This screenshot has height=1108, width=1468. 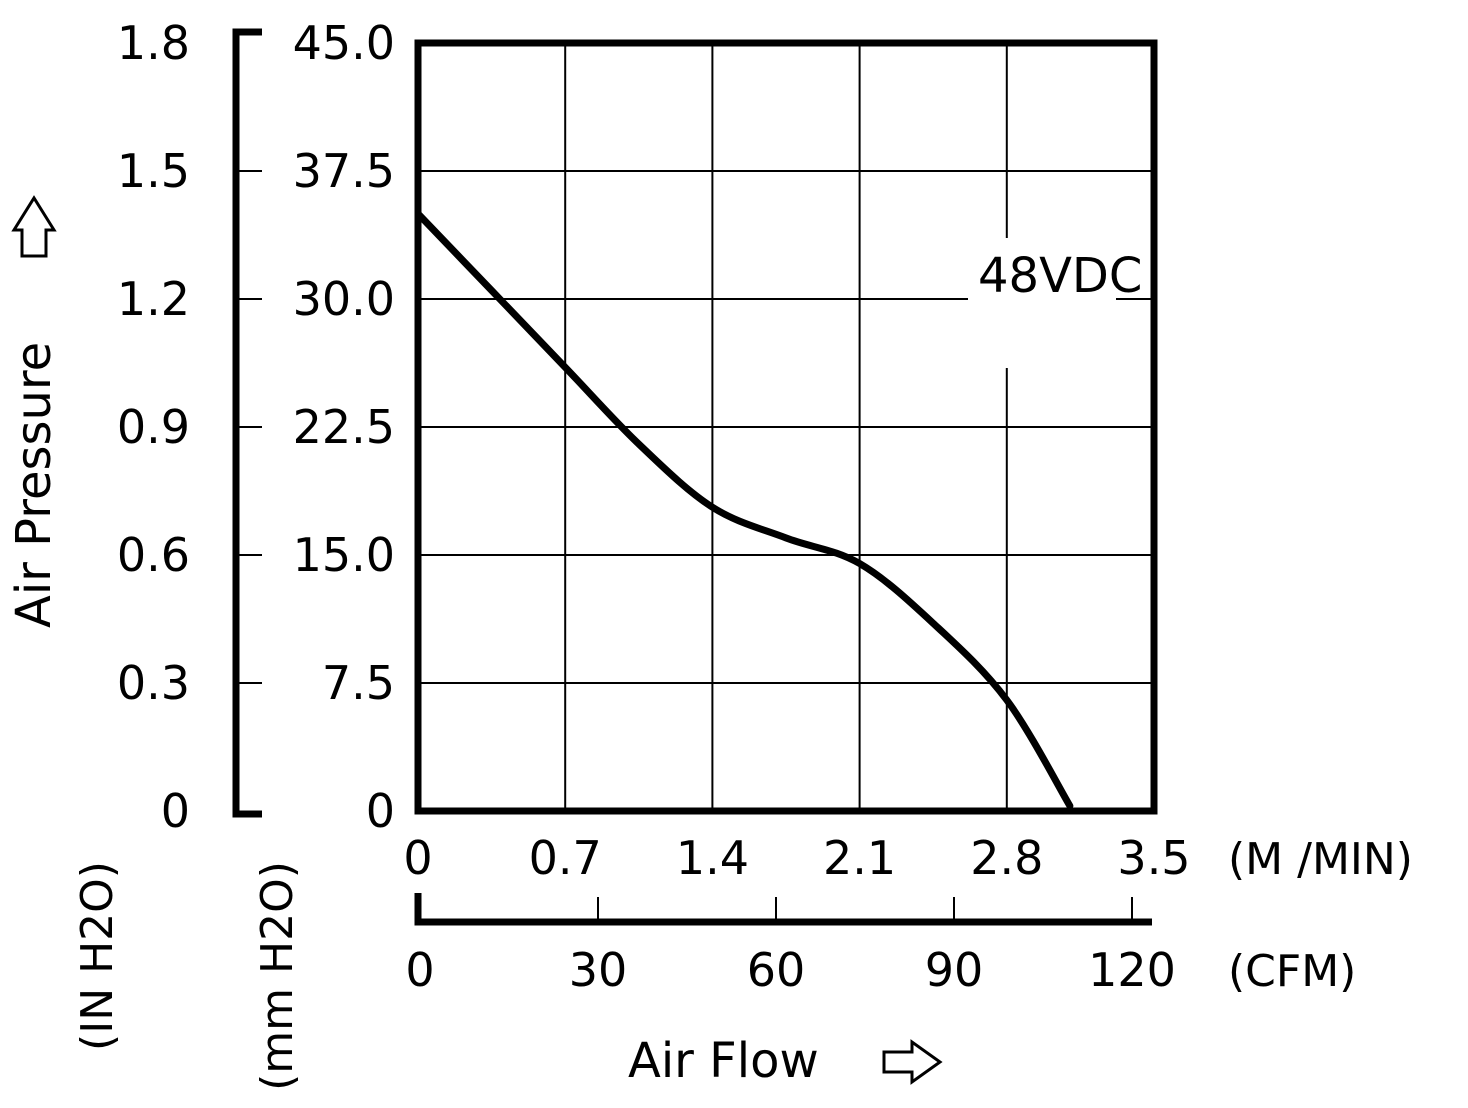 I want to click on y-inh2o-tick-labels: 0 0.3 0.6 0.9 1.2 1.5 1.8, so click(x=153, y=427).